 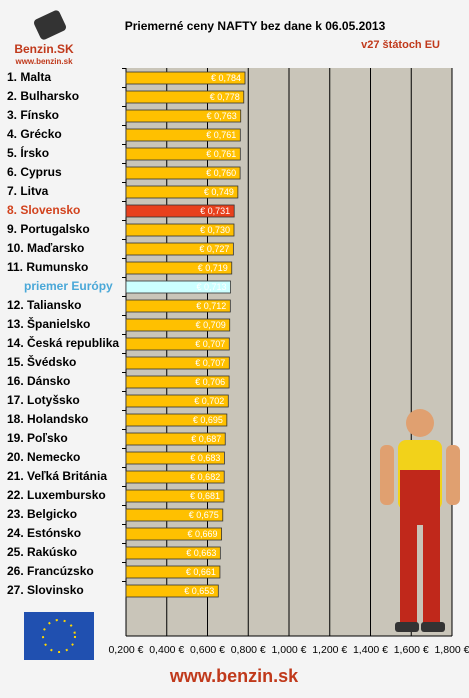 What do you see at coordinates (329, 650) in the screenshot?
I see `x-tick-label: 1,200 €` at bounding box center [329, 650].